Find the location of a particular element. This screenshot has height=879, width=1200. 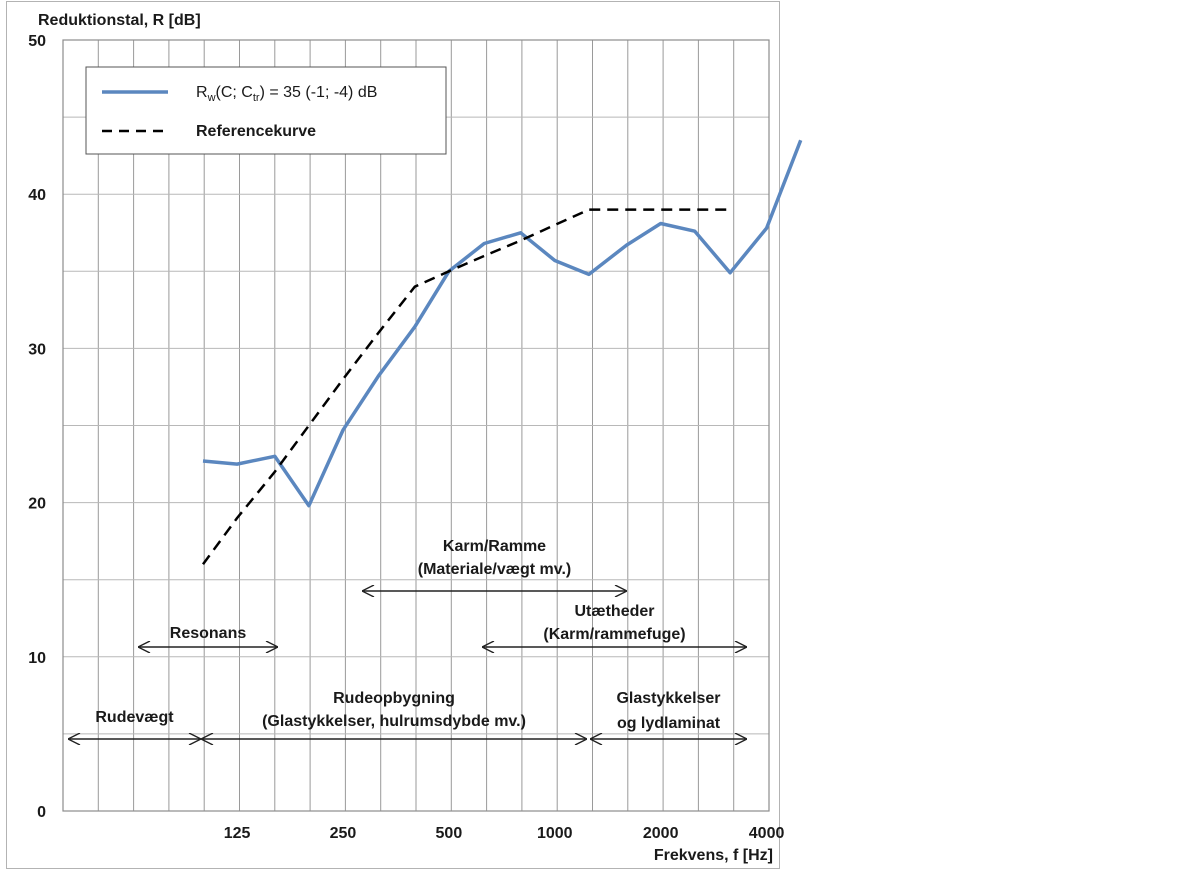

x-tick-labels: 125 250 500 1000 2000 4000 is located at coordinates (504, 833).